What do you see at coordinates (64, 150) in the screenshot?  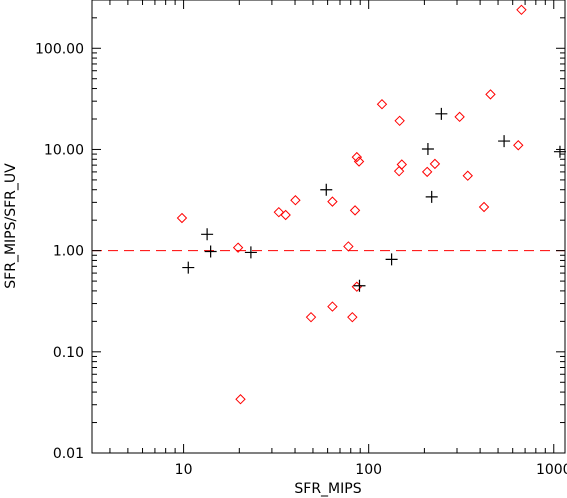 I see `y-tick-label: 10.00` at bounding box center [64, 150].